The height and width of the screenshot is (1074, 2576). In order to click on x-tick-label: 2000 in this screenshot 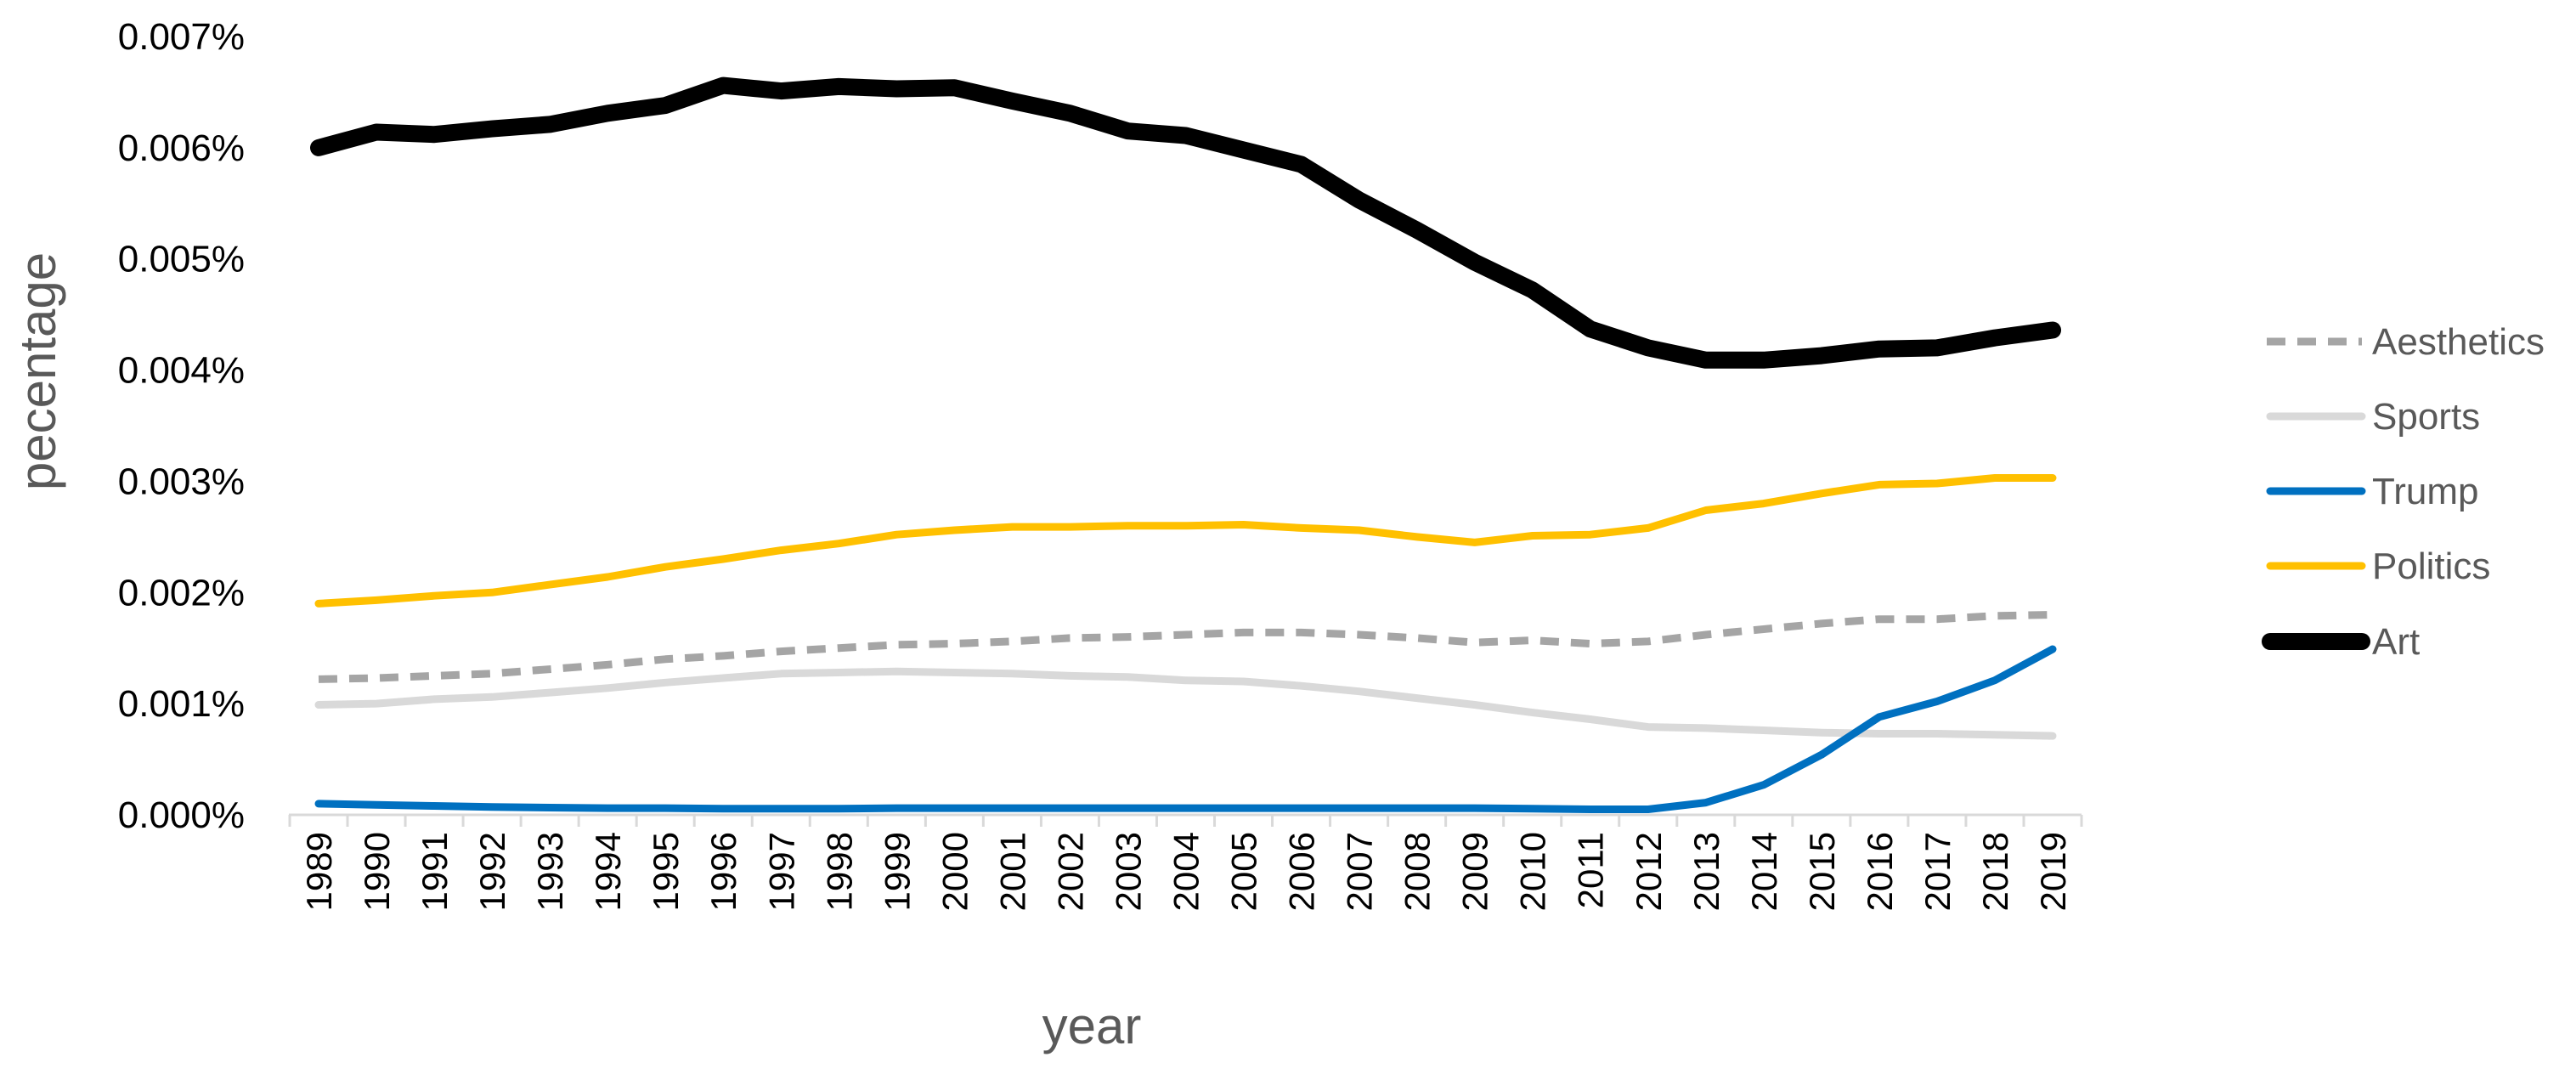, I will do `click(954, 872)`.